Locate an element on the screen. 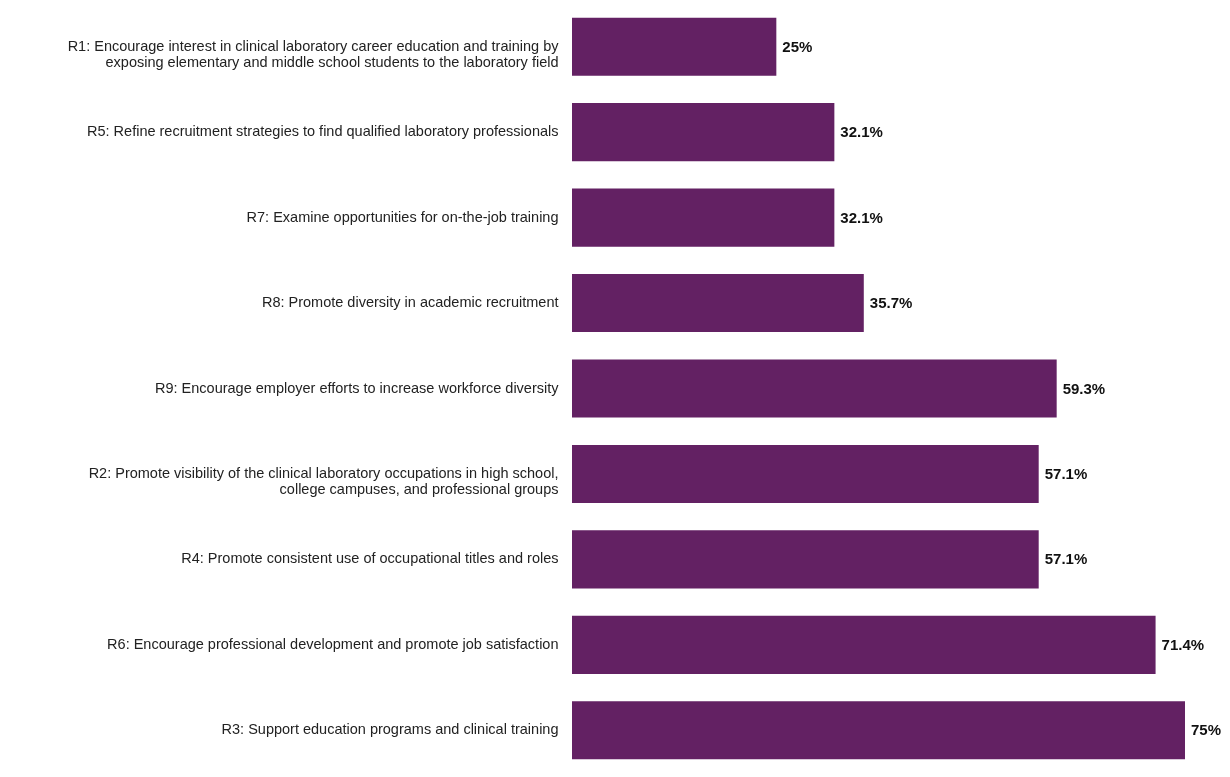 The width and height of the screenshot is (1230, 777). y-tick-label: R4: Promote consistent use of occupational titles and roles is located at coordinates (370, 558).